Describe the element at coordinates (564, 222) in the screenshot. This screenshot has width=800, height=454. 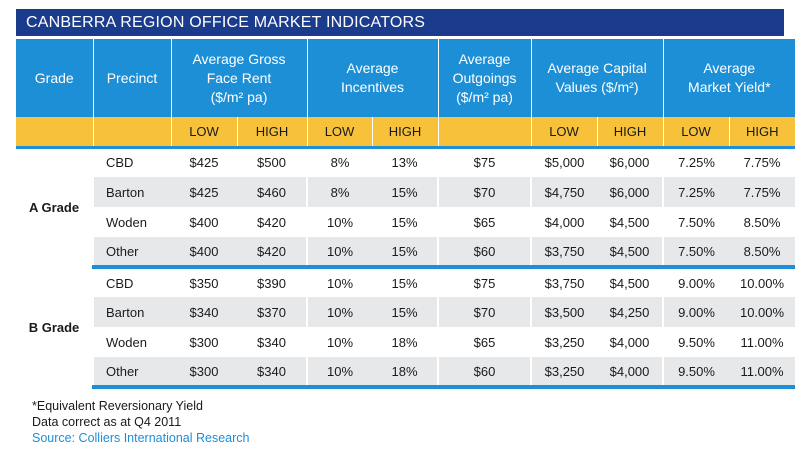
I see `capital-low-cell: $4,000` at that location.